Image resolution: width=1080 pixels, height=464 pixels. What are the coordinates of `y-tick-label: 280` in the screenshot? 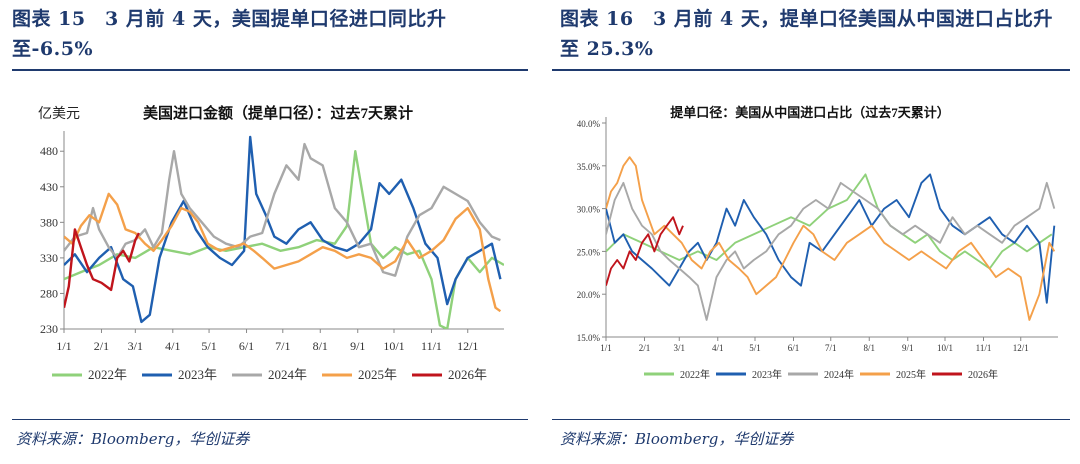 It's located at (49, 293).